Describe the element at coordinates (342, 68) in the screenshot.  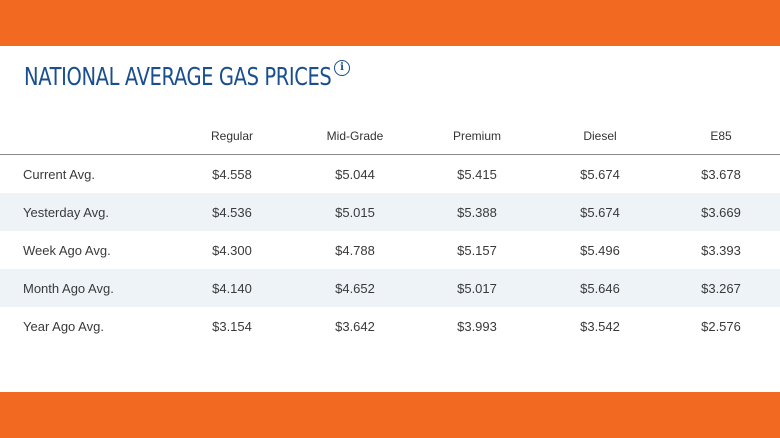
I see `info-icon: i` at that location.